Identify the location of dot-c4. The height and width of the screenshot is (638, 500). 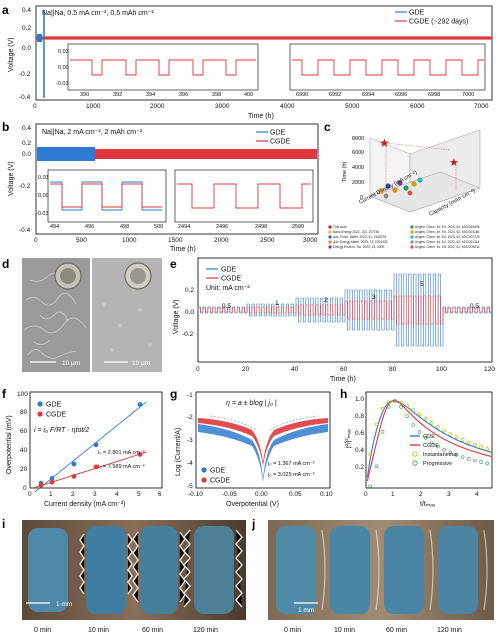
(400, 183).